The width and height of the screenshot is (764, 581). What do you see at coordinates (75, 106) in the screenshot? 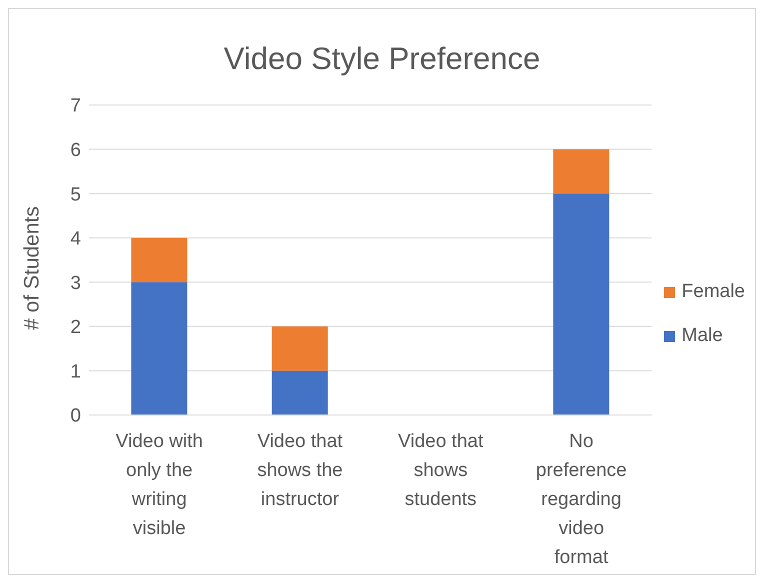
I see `y-tick-label: 7` at bounding box center [75, 106].